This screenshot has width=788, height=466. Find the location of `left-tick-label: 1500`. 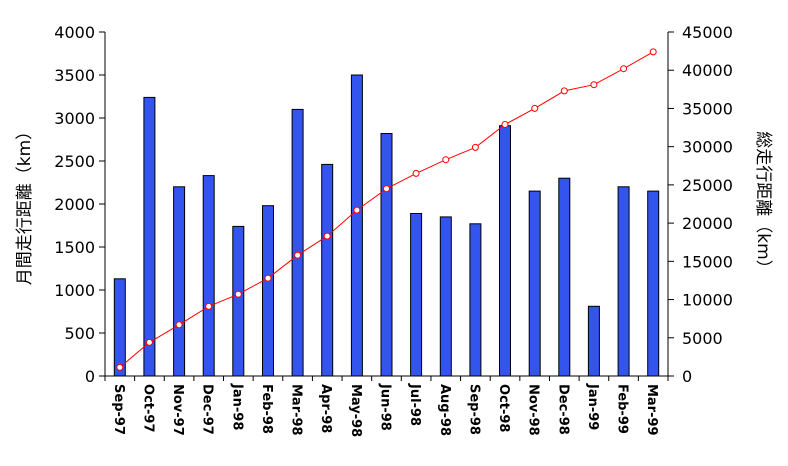

left-tick-label: 1500 is located at coordinates (74, 247).